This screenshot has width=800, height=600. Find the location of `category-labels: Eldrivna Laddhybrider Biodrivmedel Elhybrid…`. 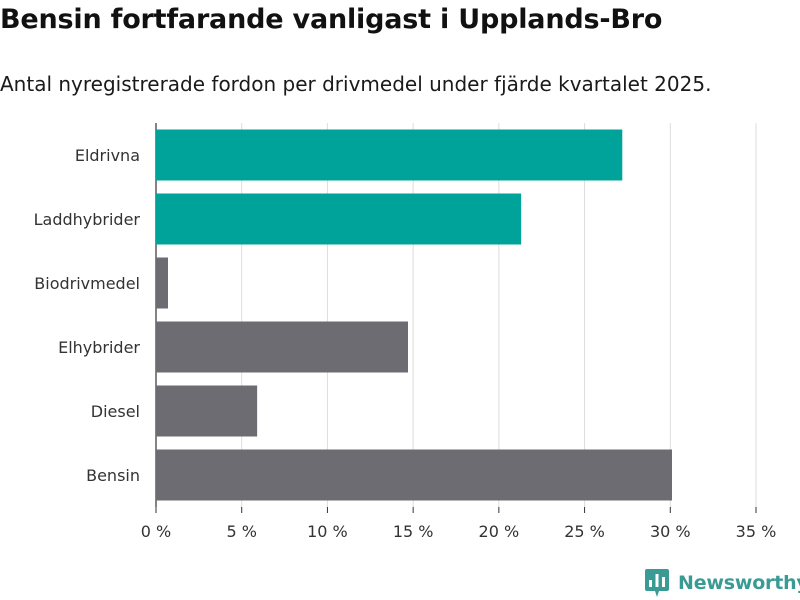

category-labels: Eldrivna Laddhybrider Biodrivmedel Elhybrid… is located at coordinates (87, 315).